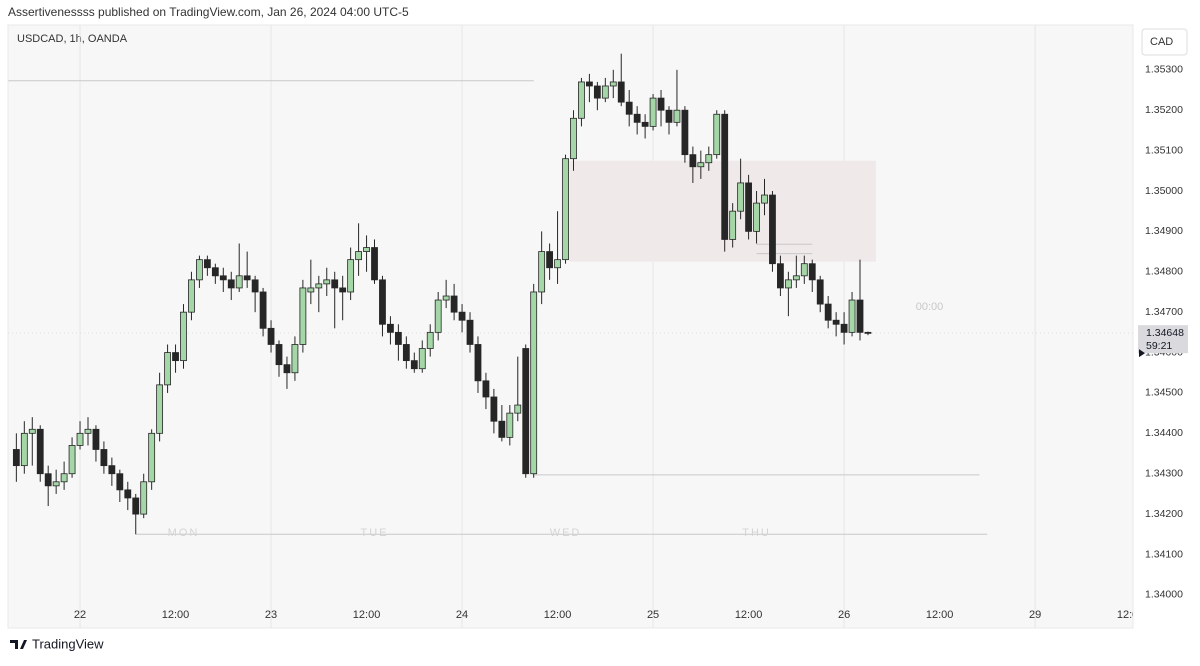 The height and width of the screenshot is (666, 1200). I want to click on y-tick-label: 1.34900, so click(1164, 231).